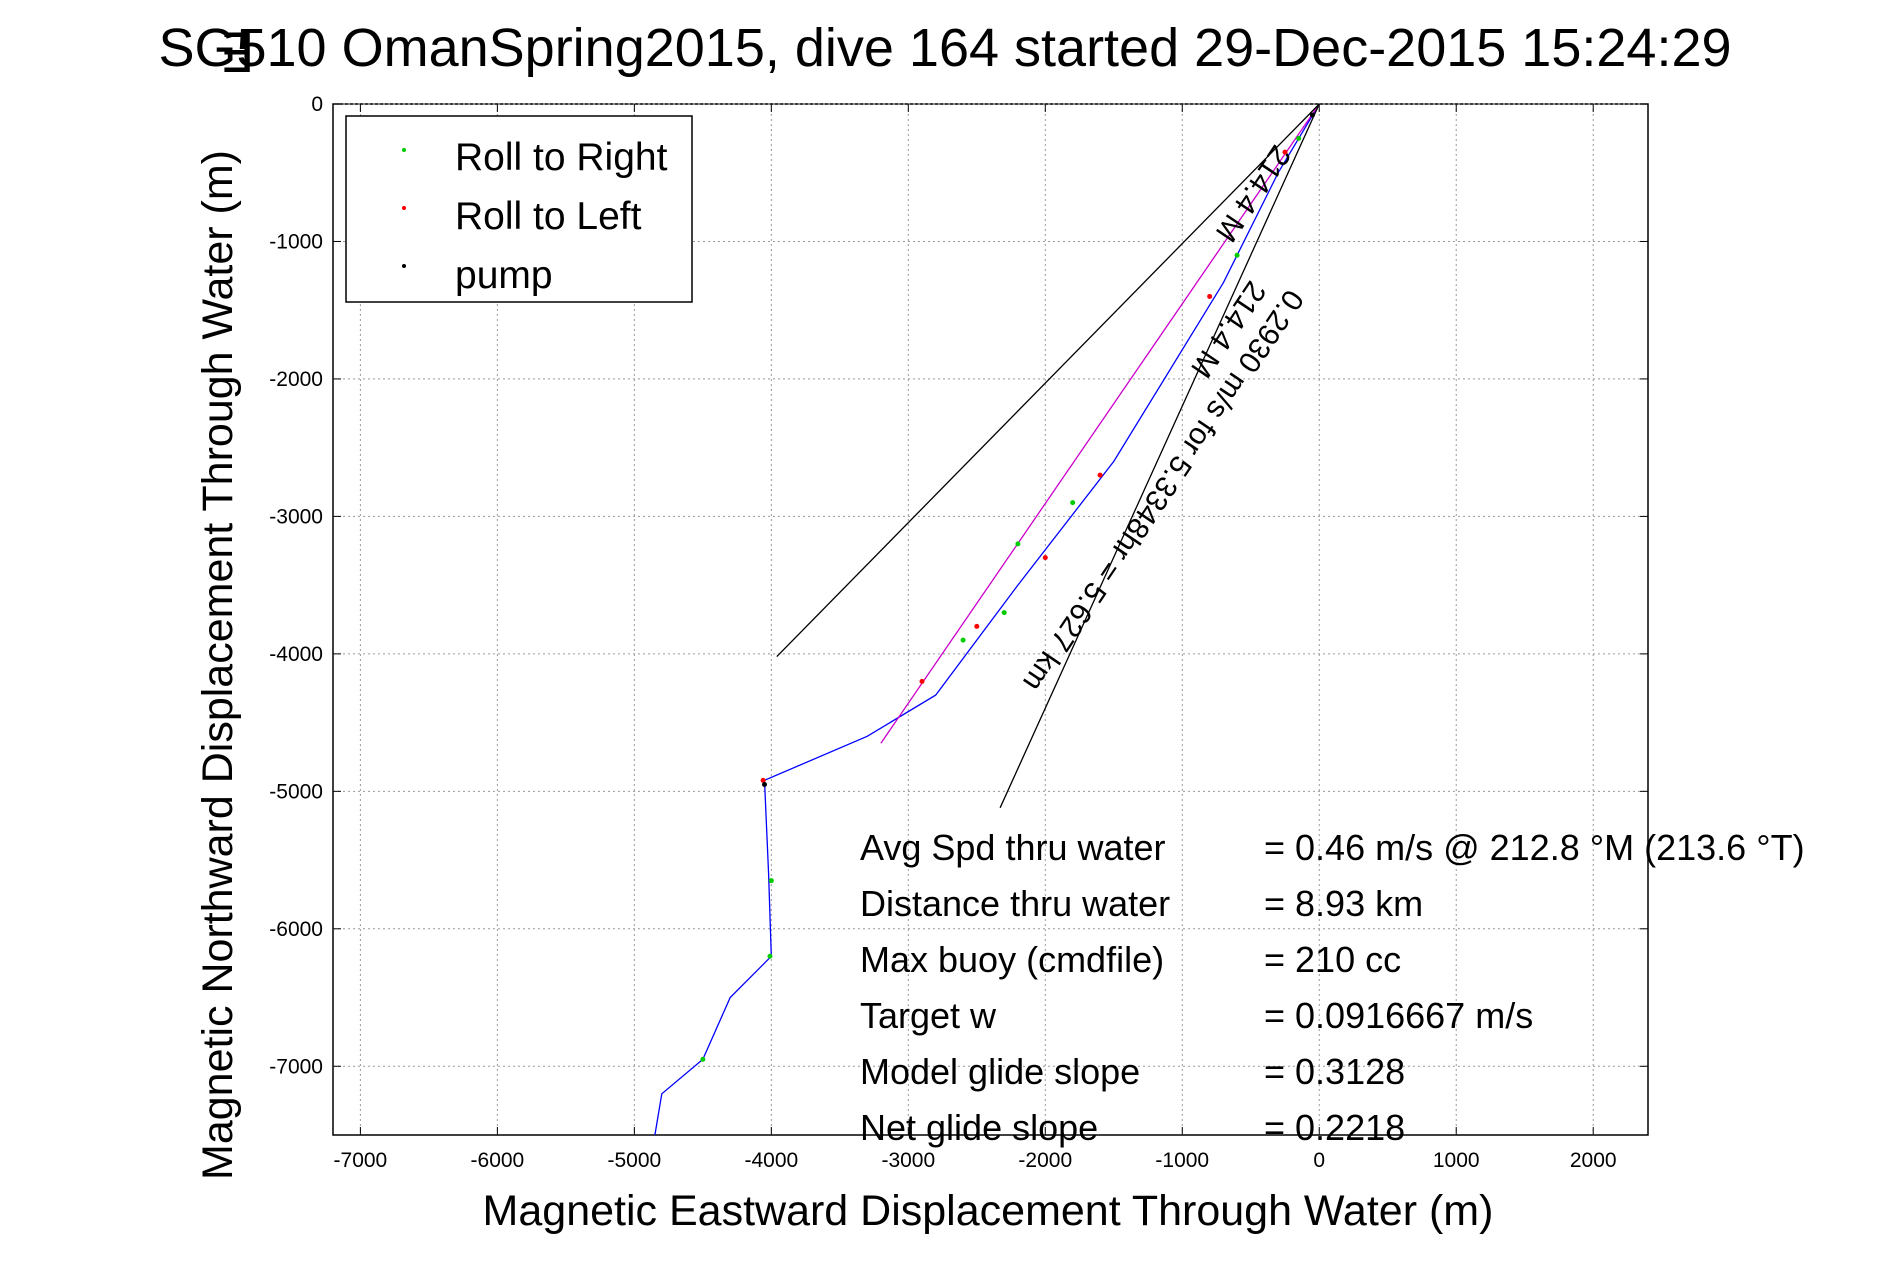 This screenshot has width=1891, height=1262. What do you see at coordinates (771, 1160) in the screenshot?
I see `x-tick-label: -4000` at bounding box center [771, 1160].